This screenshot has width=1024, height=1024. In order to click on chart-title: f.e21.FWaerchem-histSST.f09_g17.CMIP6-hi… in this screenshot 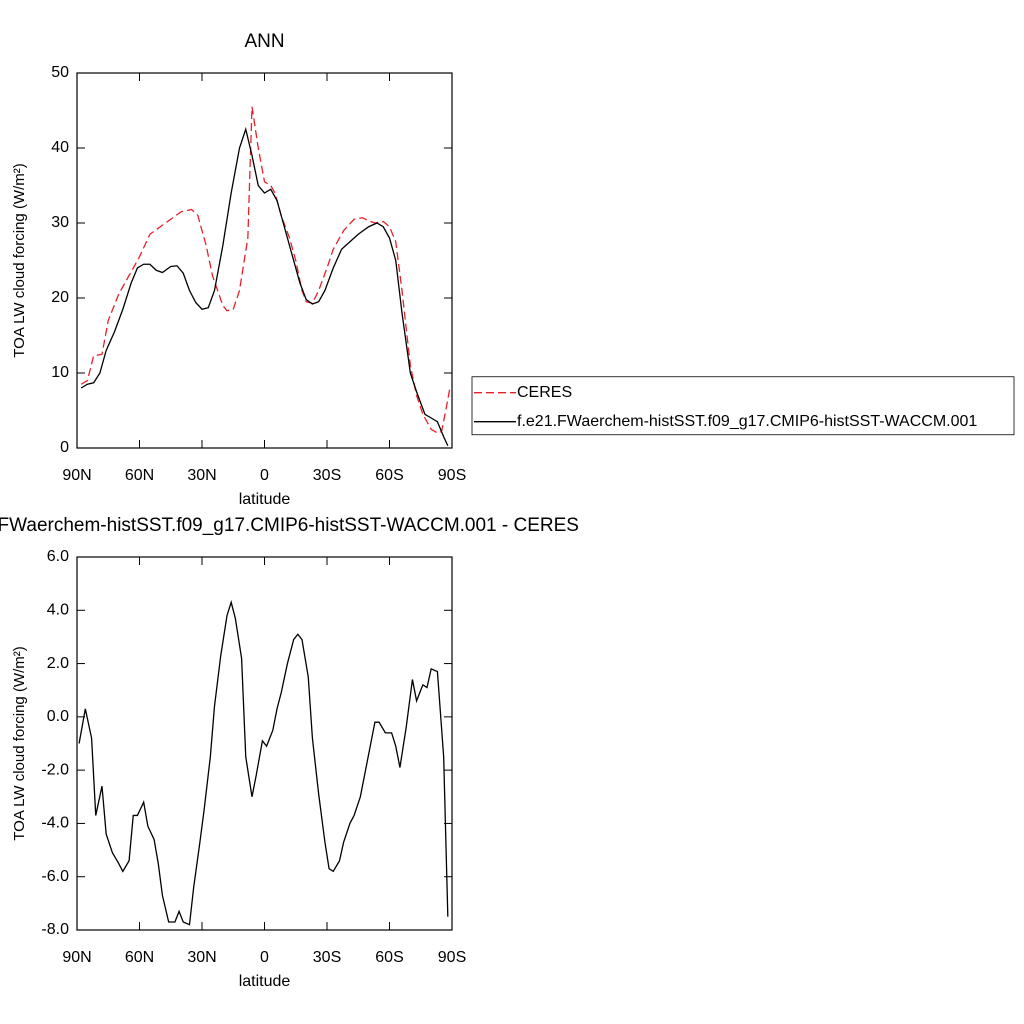, I will do `click(289, 525)`.